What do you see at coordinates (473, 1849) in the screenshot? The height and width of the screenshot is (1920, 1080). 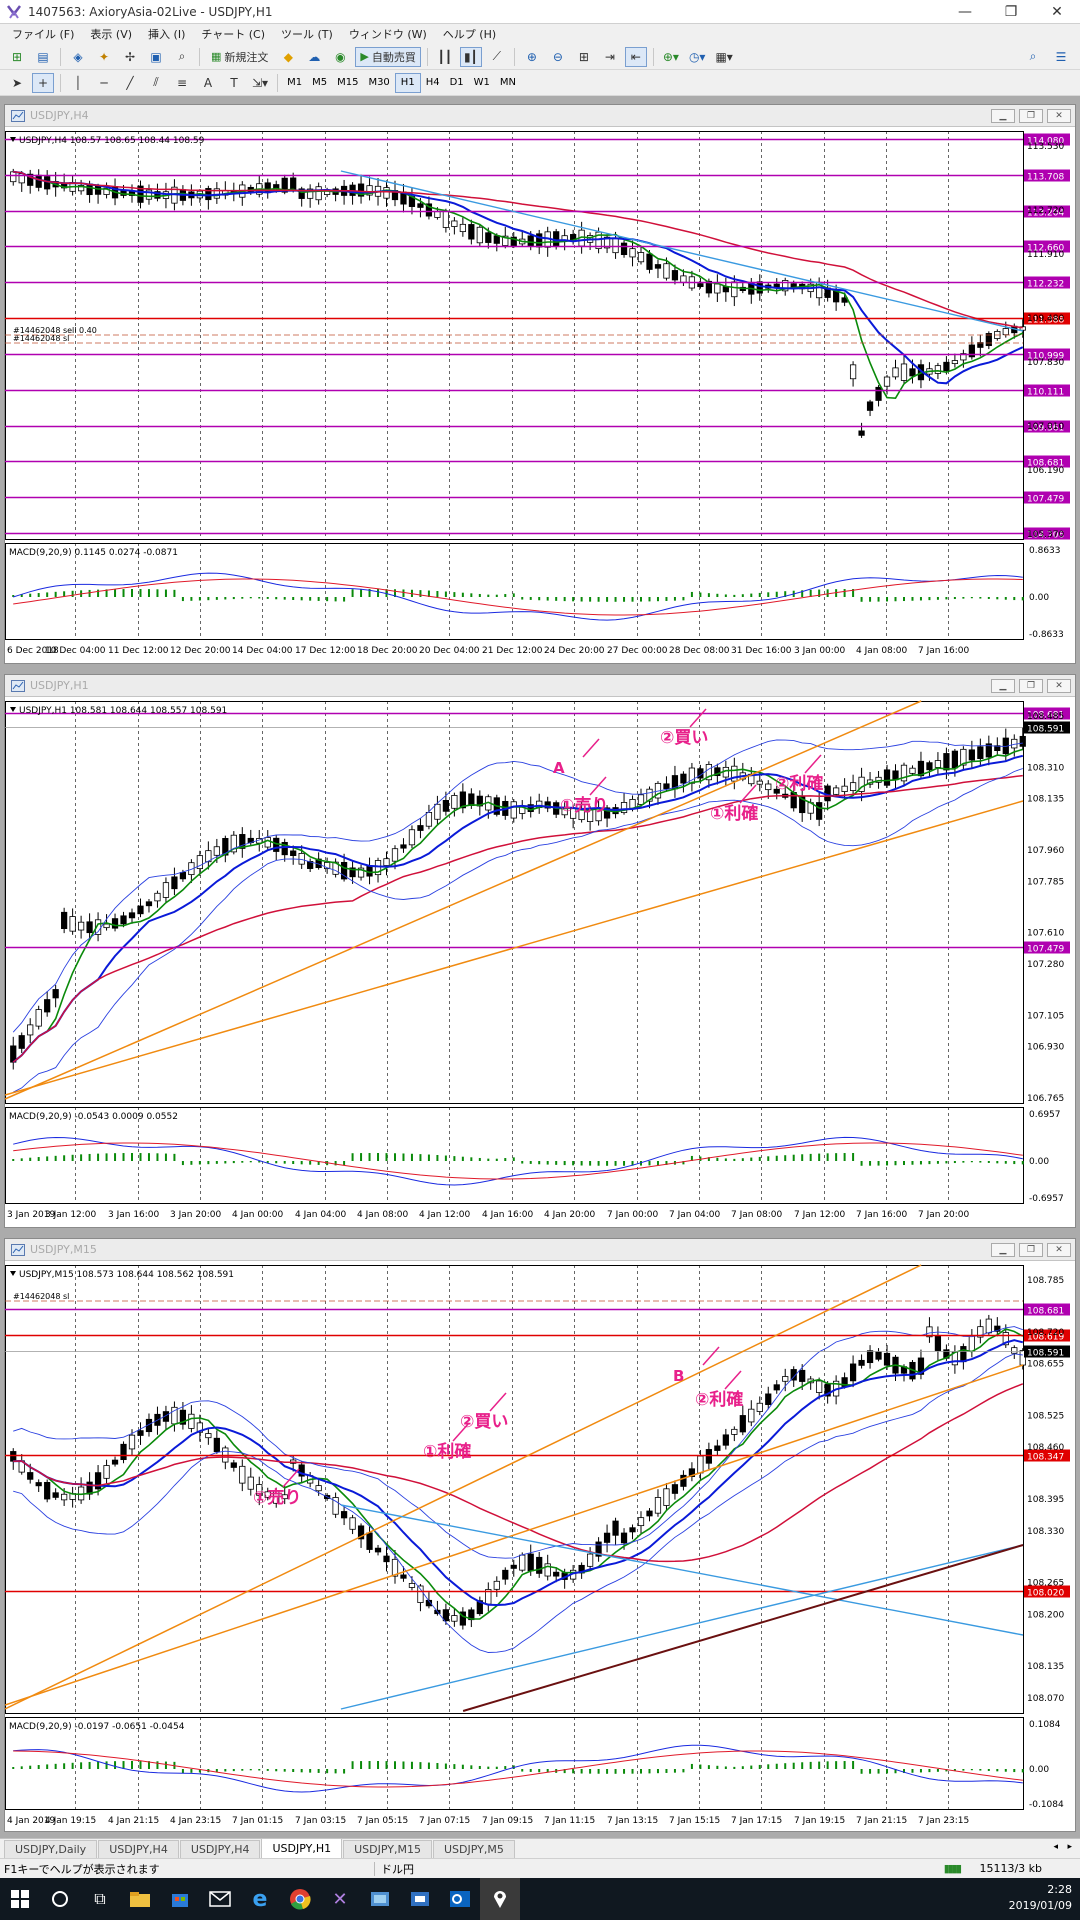 I see `tab-usdjpy-m5: USDJPY,M5` at bounding box center [473, 1849].